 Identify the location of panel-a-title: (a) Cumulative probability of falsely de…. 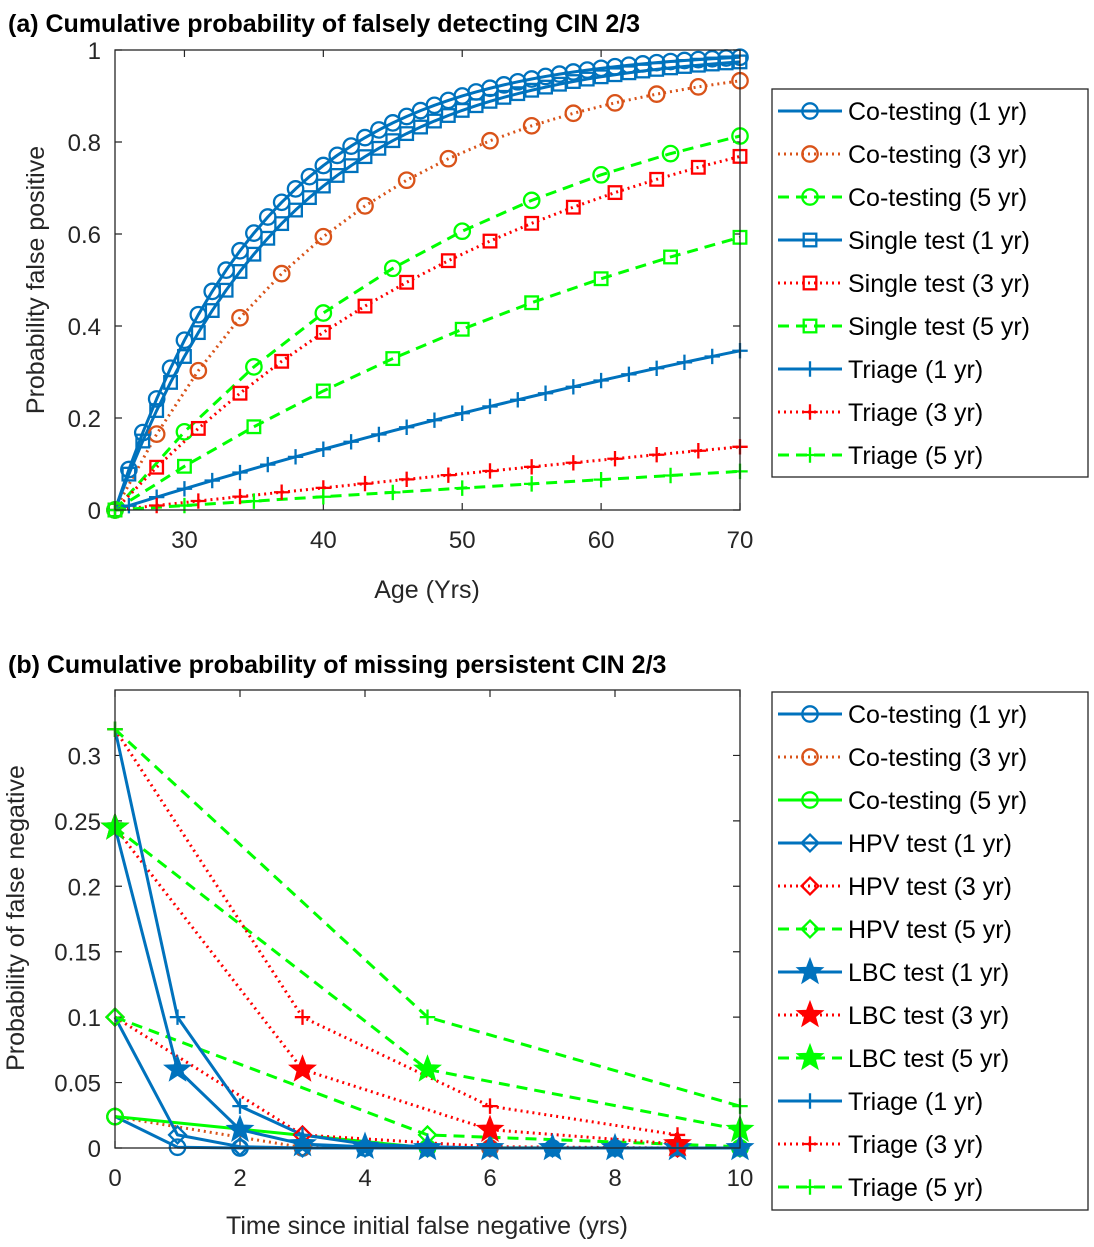
(324, 24).